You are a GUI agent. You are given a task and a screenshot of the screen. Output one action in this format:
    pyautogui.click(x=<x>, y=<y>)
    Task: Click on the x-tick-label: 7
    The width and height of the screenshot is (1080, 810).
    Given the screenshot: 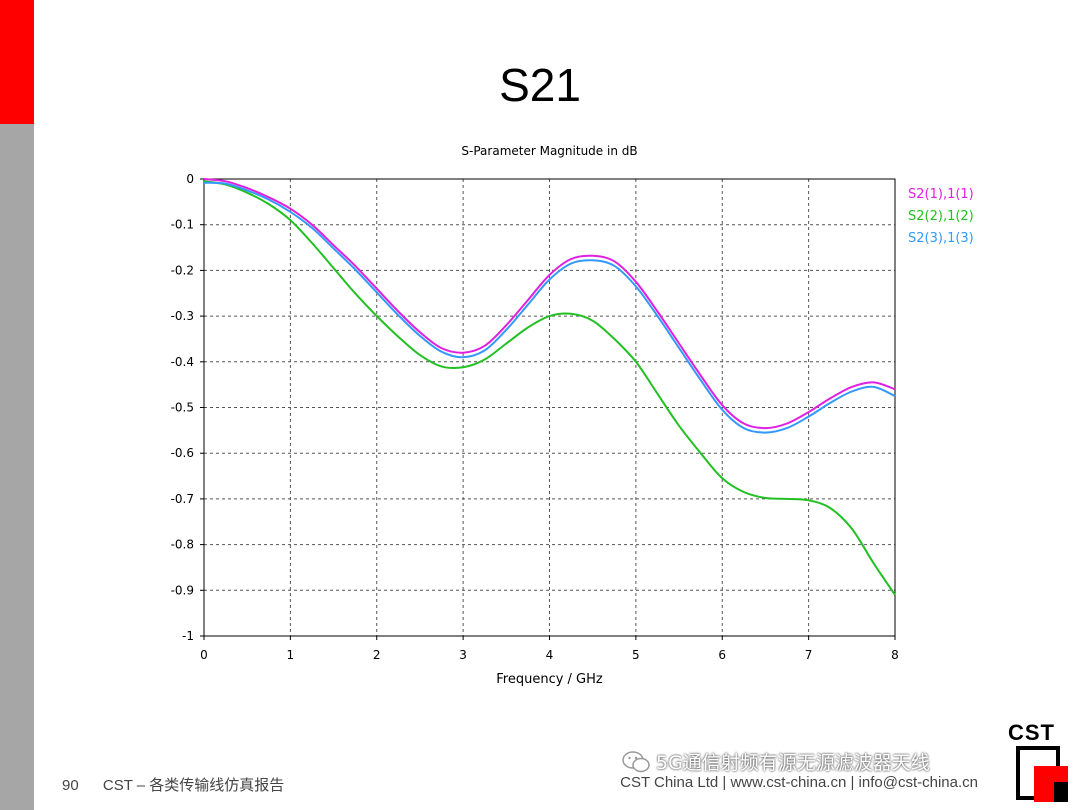 What is the action you would take?
    pyautogui.click(x=809, y=655)
    